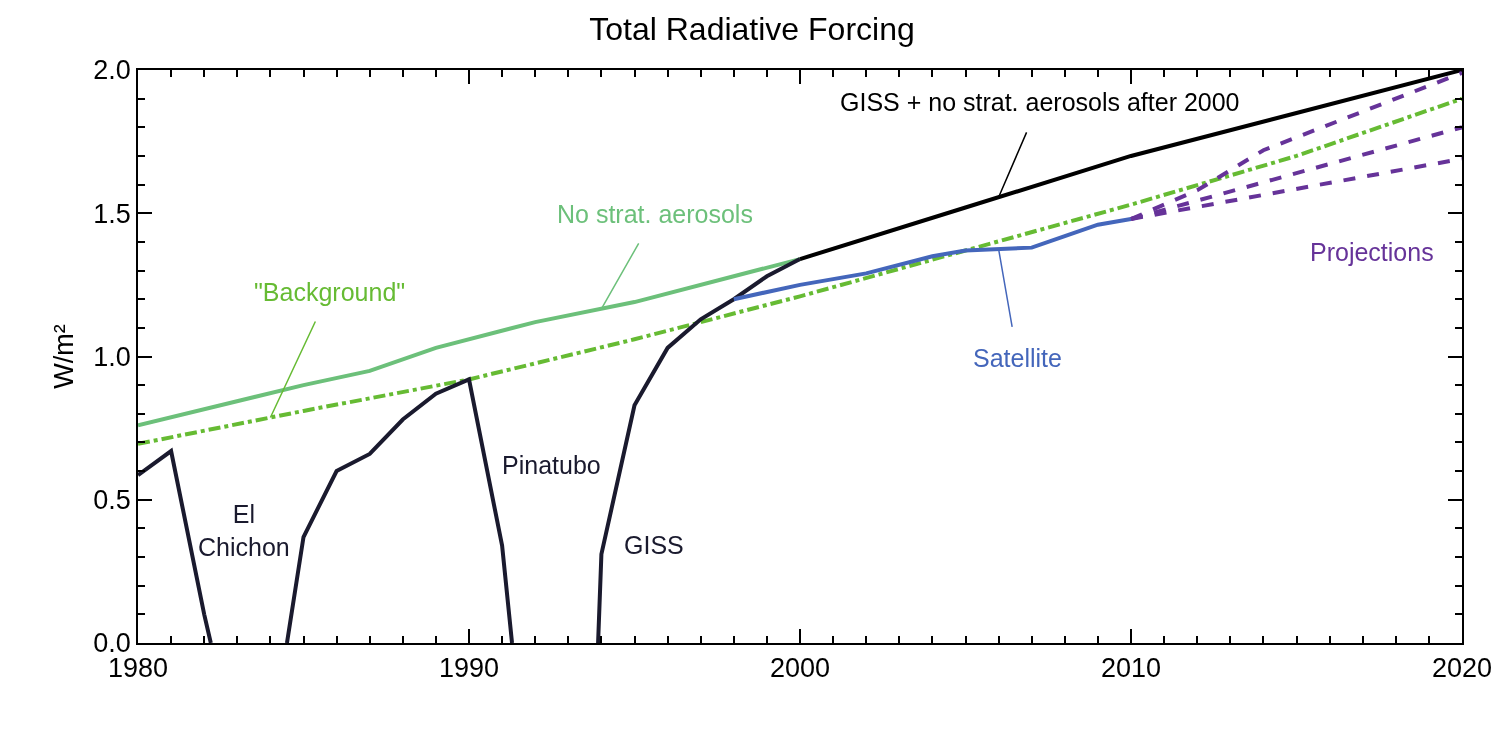 Image resolution: width=1504 pixels, height=754 pixels. Describe the element at coordinates (1372, 252) in the screenshot. I see `annotation: Projections` at that location.